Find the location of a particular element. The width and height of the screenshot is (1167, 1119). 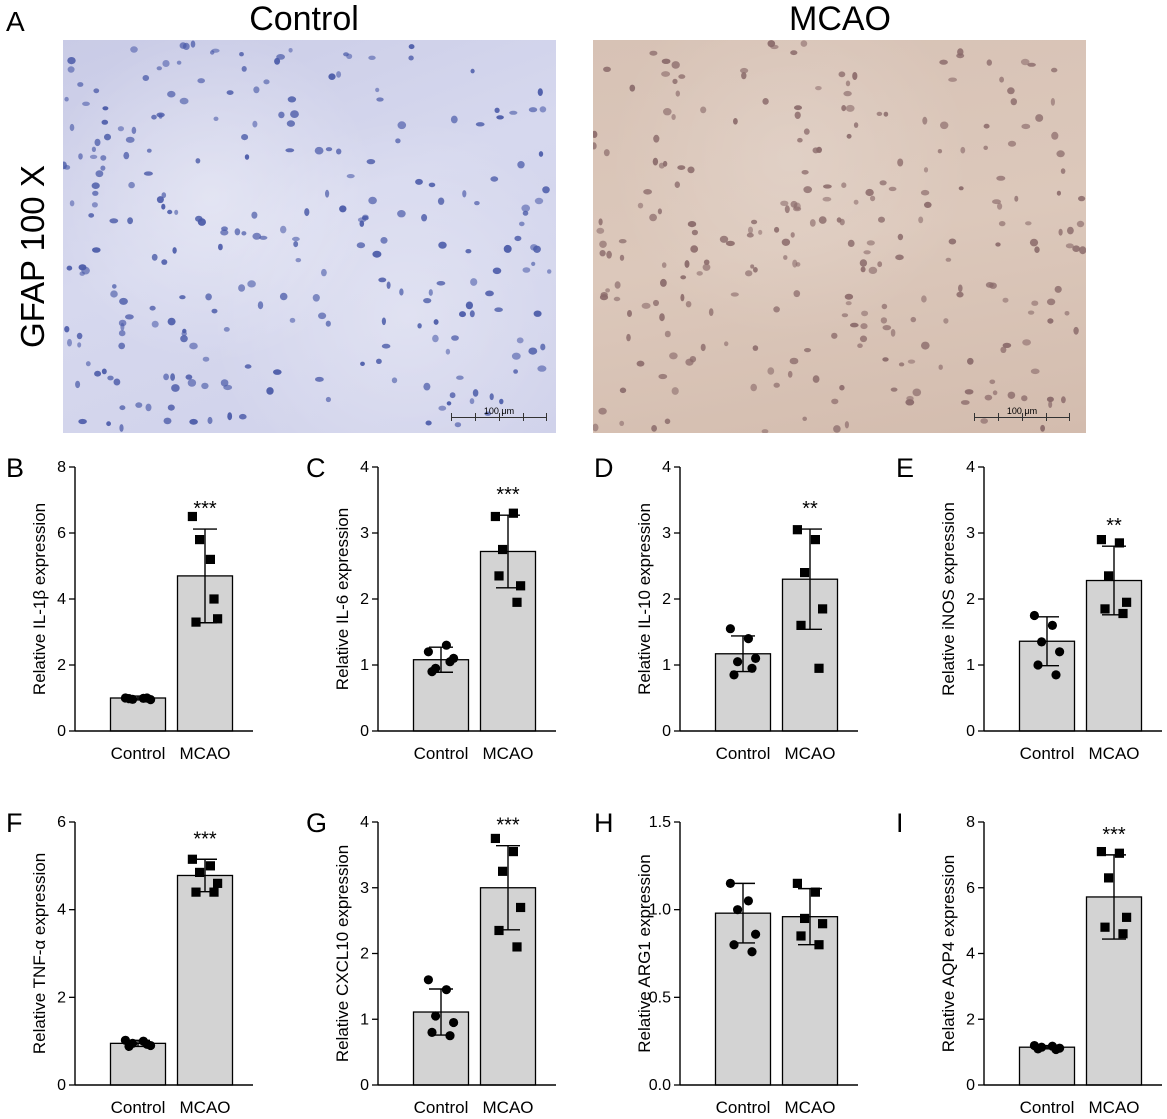

significance-label: ** is located at coordinates (1114, 526).